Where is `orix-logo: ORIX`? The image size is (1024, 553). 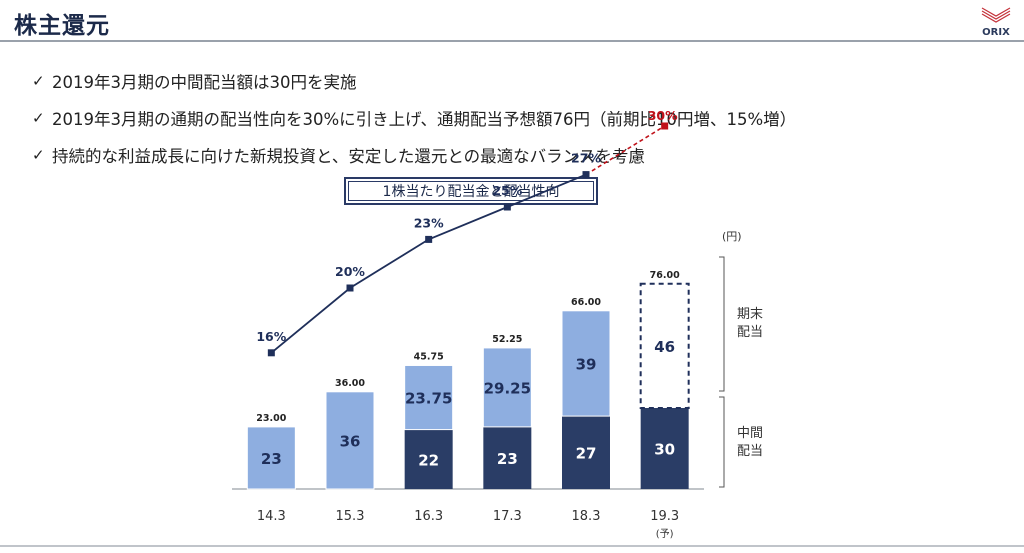
orix-logo: ORIX is located at coordinates (996, 22).